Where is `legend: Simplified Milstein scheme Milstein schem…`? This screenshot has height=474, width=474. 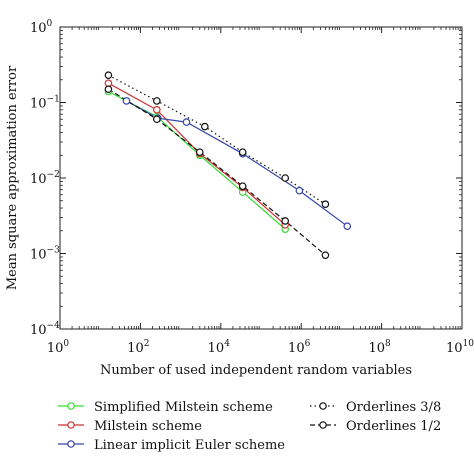 legend: Simplified Milstein scheme Milstein schem… is located at coordinates (249, 426).